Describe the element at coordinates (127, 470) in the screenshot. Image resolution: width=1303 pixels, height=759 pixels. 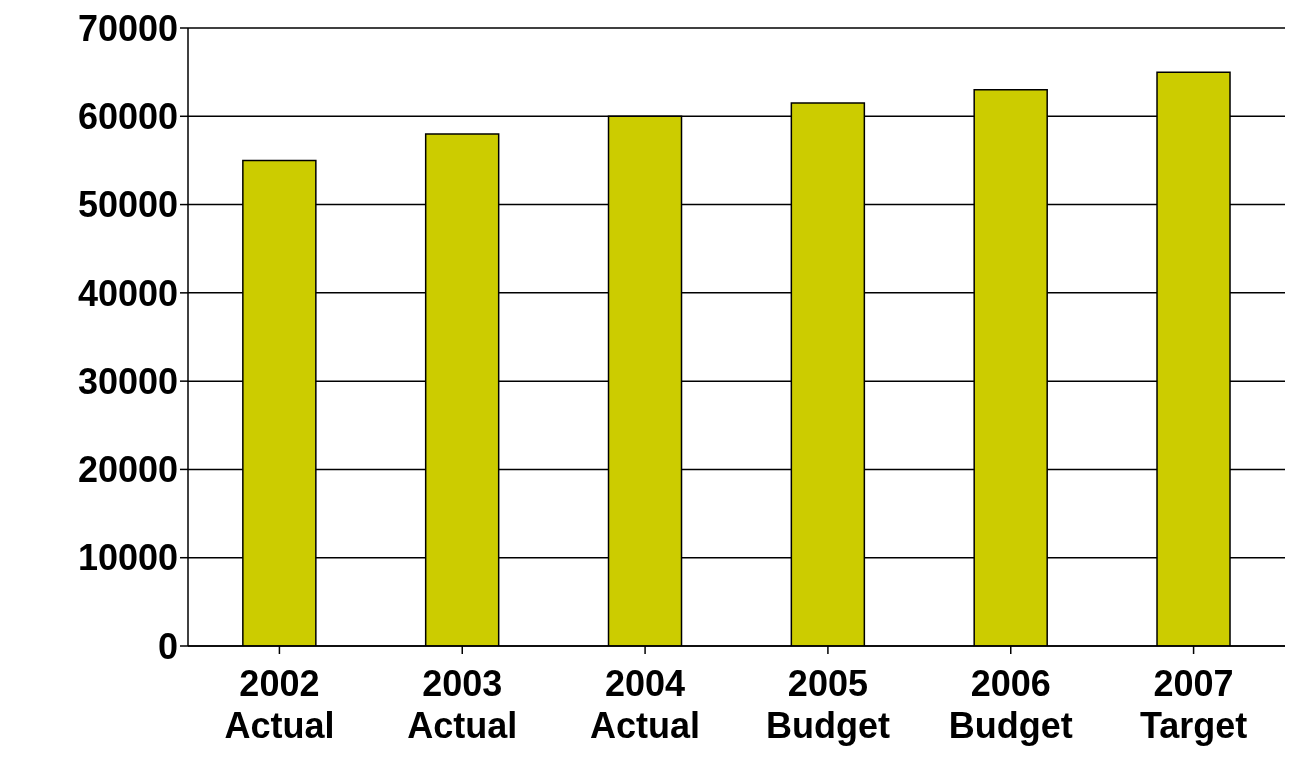
I see `y-tick-label: 20000` at that location.